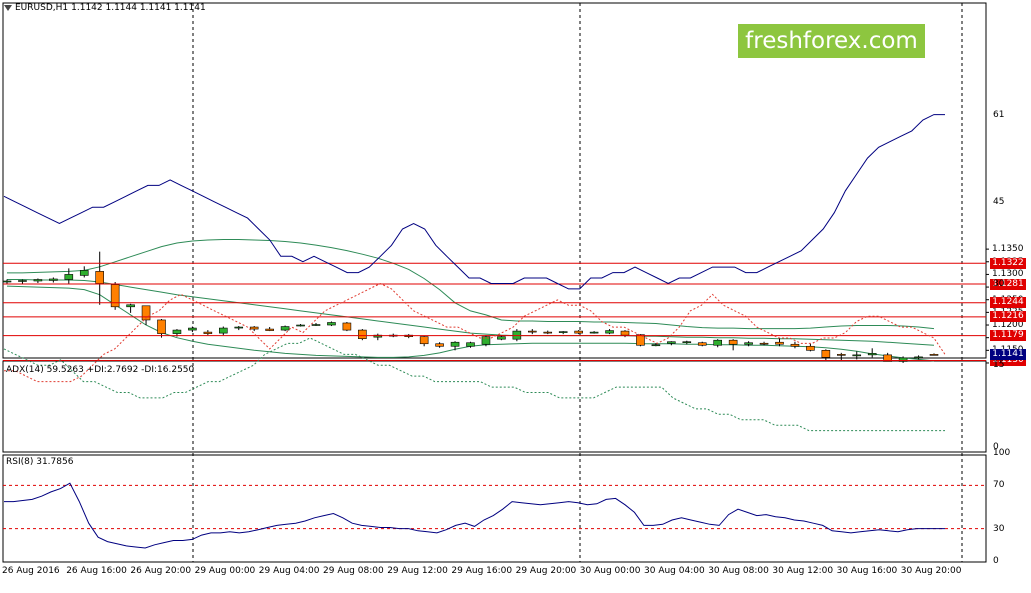 The image size is (1031, 593). Describe the element at coordinates (1008, 274) in the screenshot. I see `price-tick-label: 1.1300` at that location.